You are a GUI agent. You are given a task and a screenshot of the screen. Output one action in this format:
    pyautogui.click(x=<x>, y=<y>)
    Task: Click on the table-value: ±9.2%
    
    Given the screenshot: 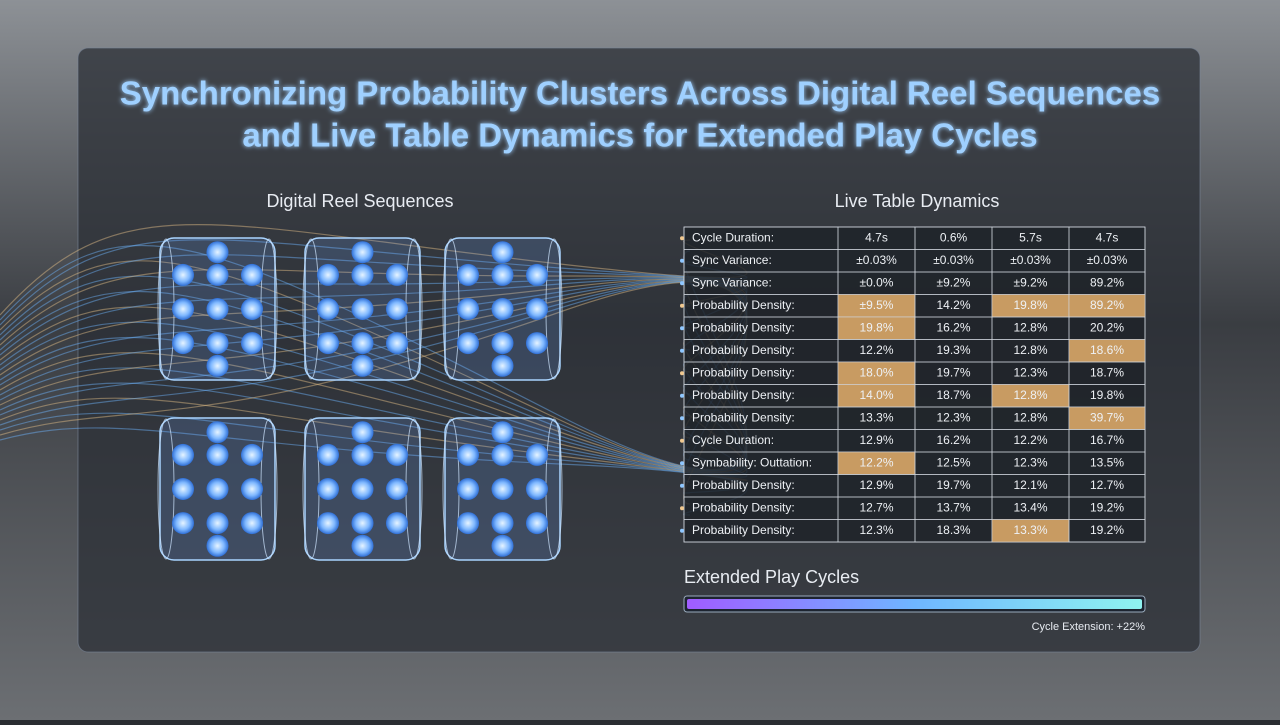 What is the action you would take?
    pyautogui.click(x=954, y=282)
    